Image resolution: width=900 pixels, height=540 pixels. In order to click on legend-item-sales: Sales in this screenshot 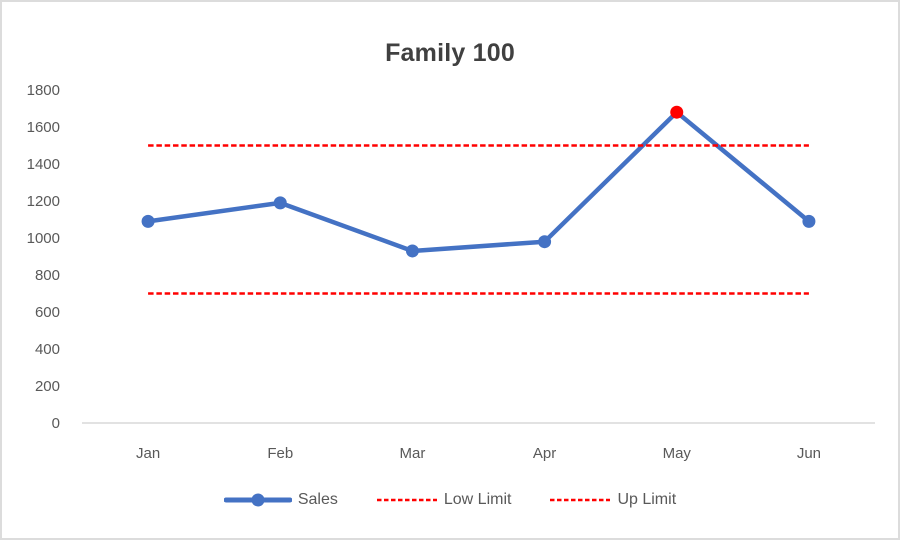, I will do `click(280, 500)`.